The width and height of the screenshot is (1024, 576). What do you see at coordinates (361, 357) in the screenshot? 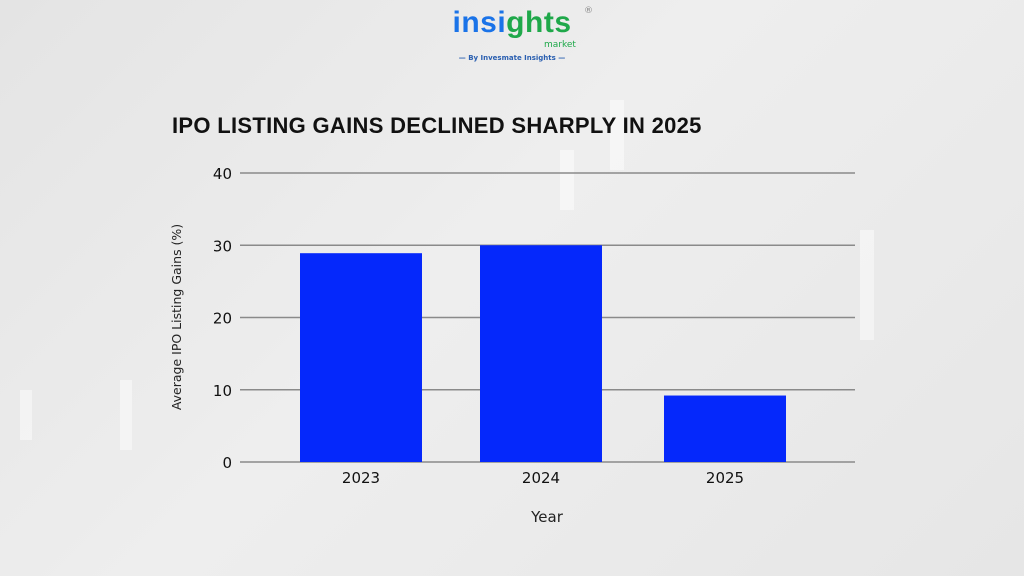
I see `bar-2023` at bounding box center [361, 357].